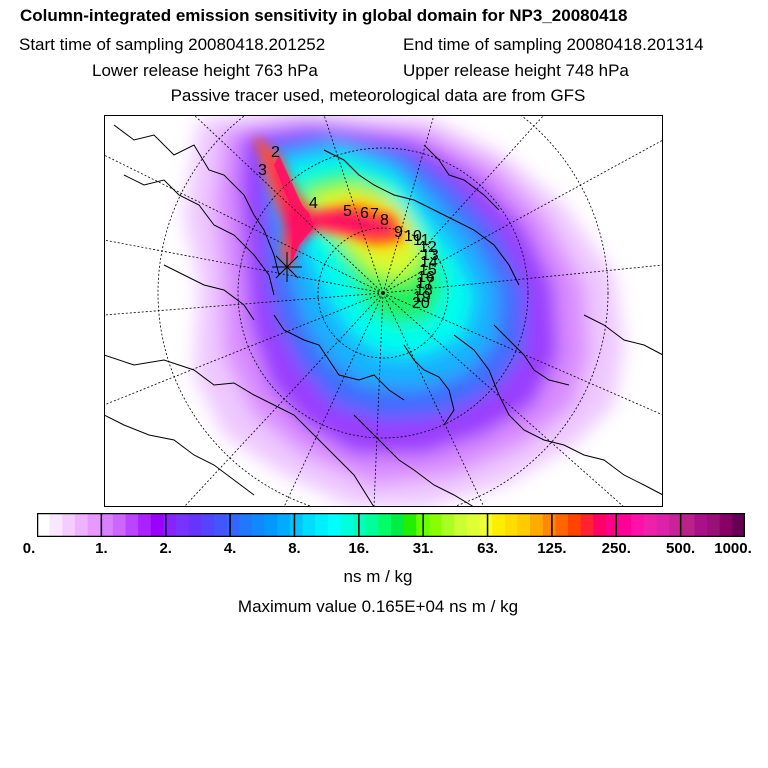 This screenshot has height=768, width=768. Describe the element at coordinates (374, 214) in the screenshot. I see `trajectory-label: 7` at that location.